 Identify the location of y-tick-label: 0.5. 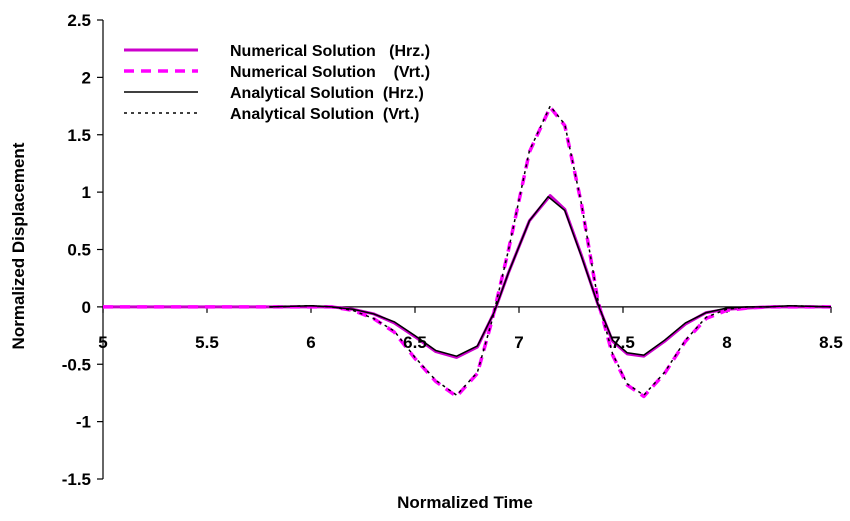
(79, 250).